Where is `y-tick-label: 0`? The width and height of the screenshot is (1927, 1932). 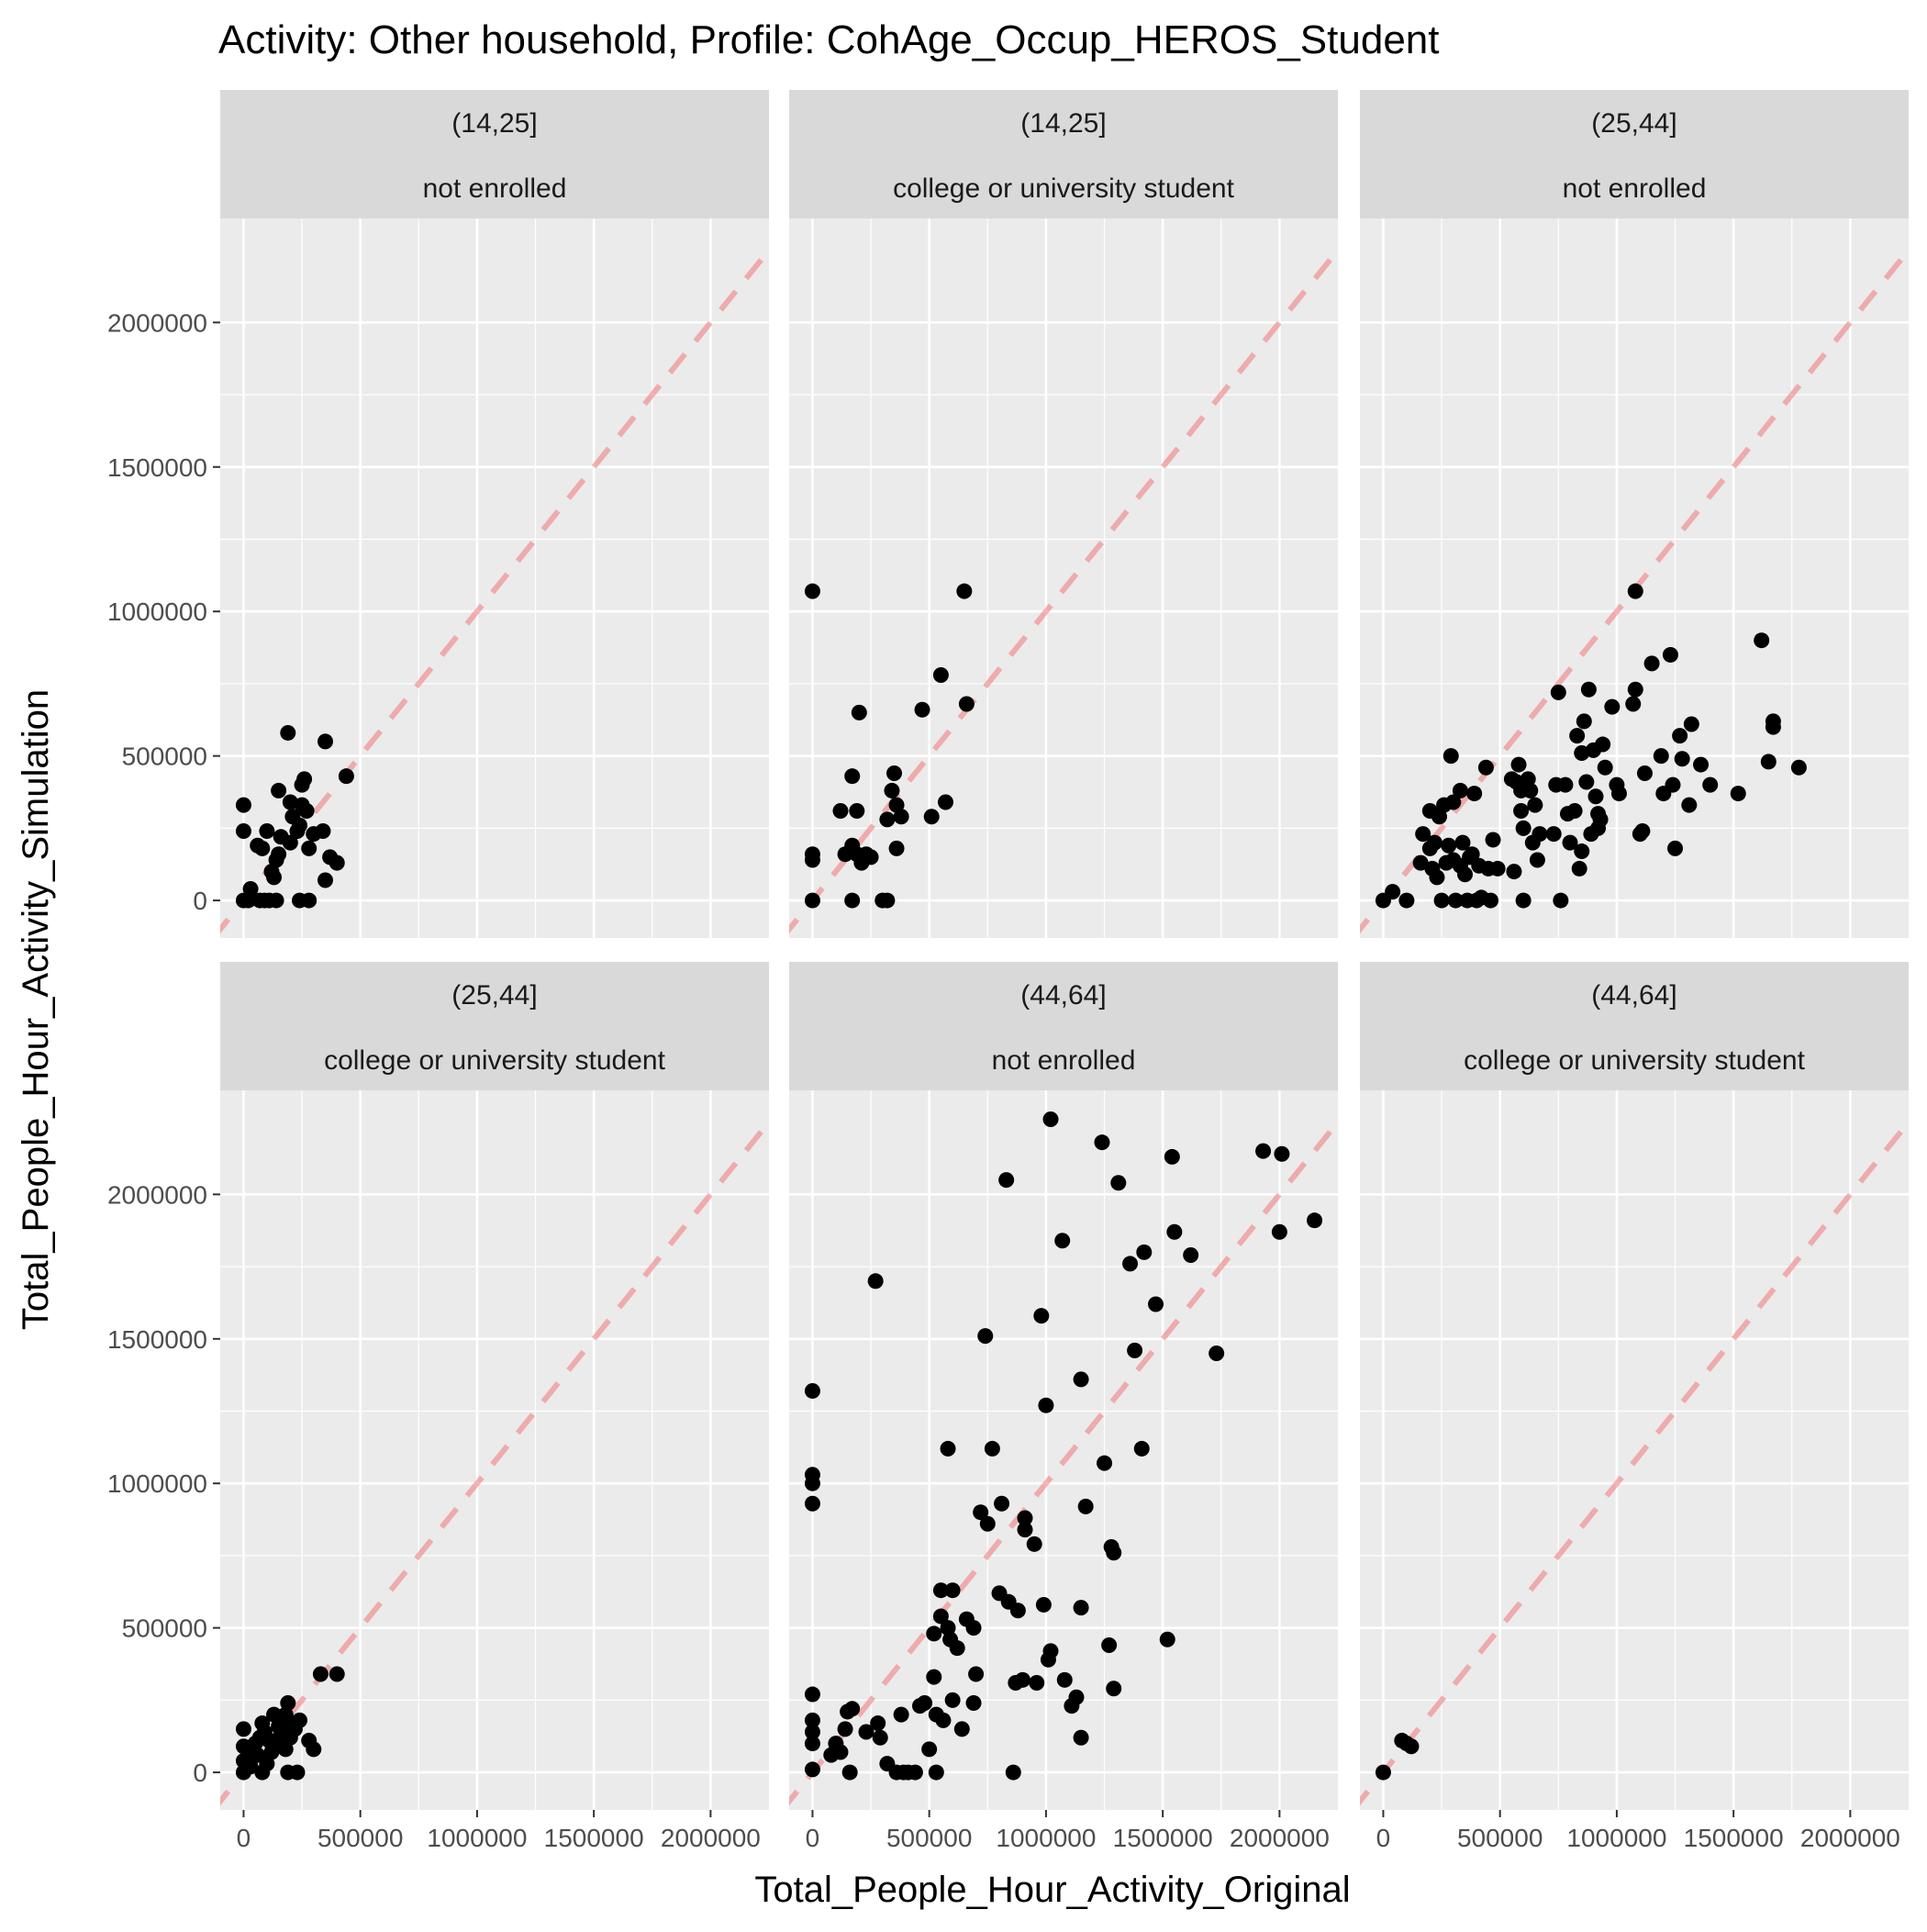
y-tick-label: 0 is located at coordinates (200, 901).